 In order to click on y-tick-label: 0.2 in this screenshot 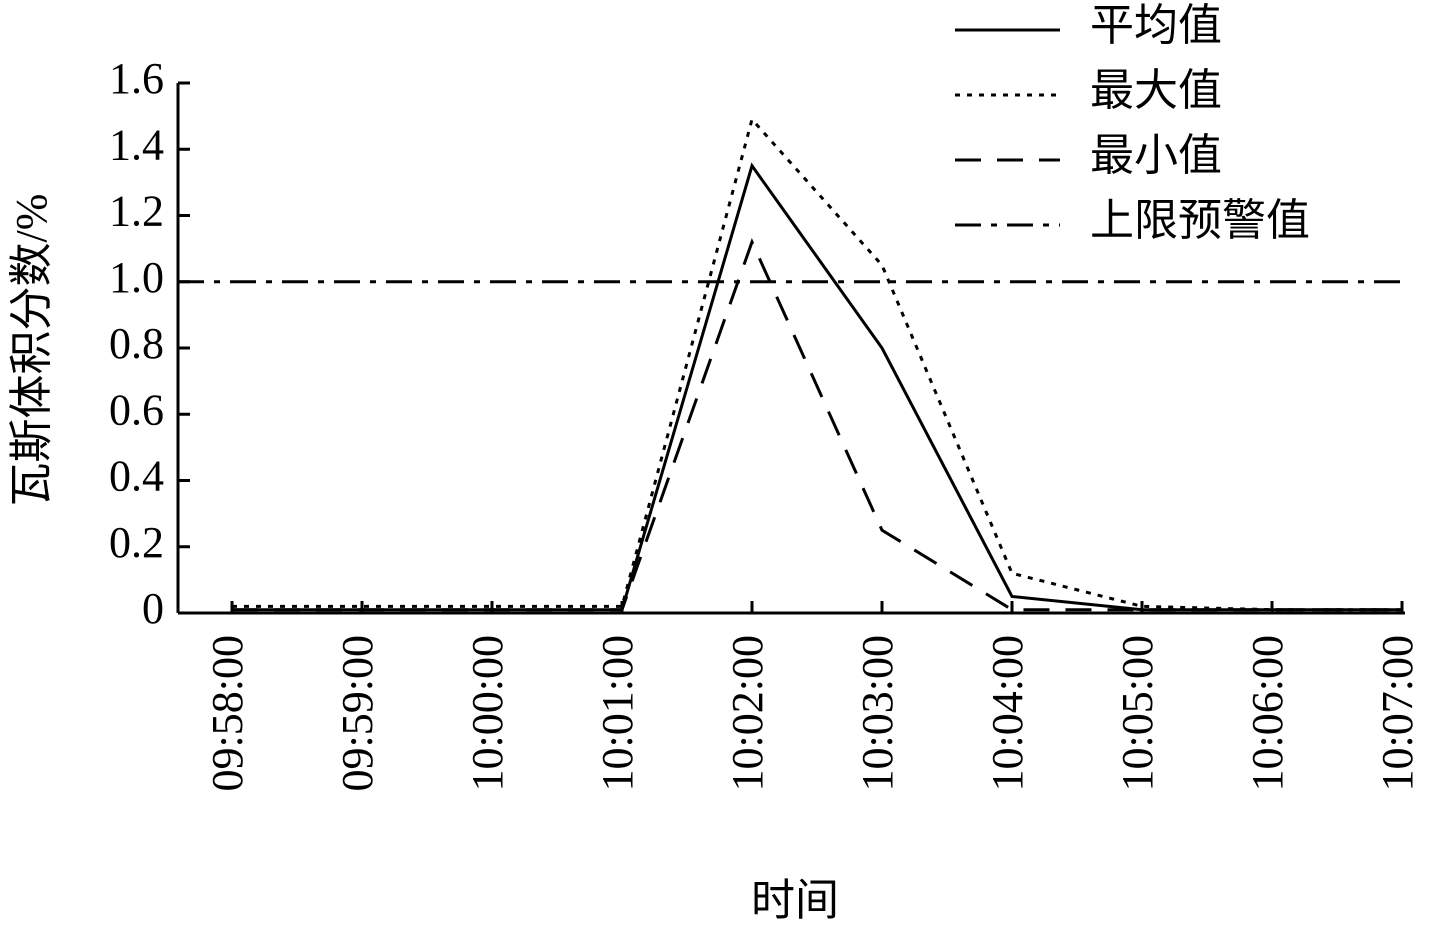, I will do `click(136, 542)`.